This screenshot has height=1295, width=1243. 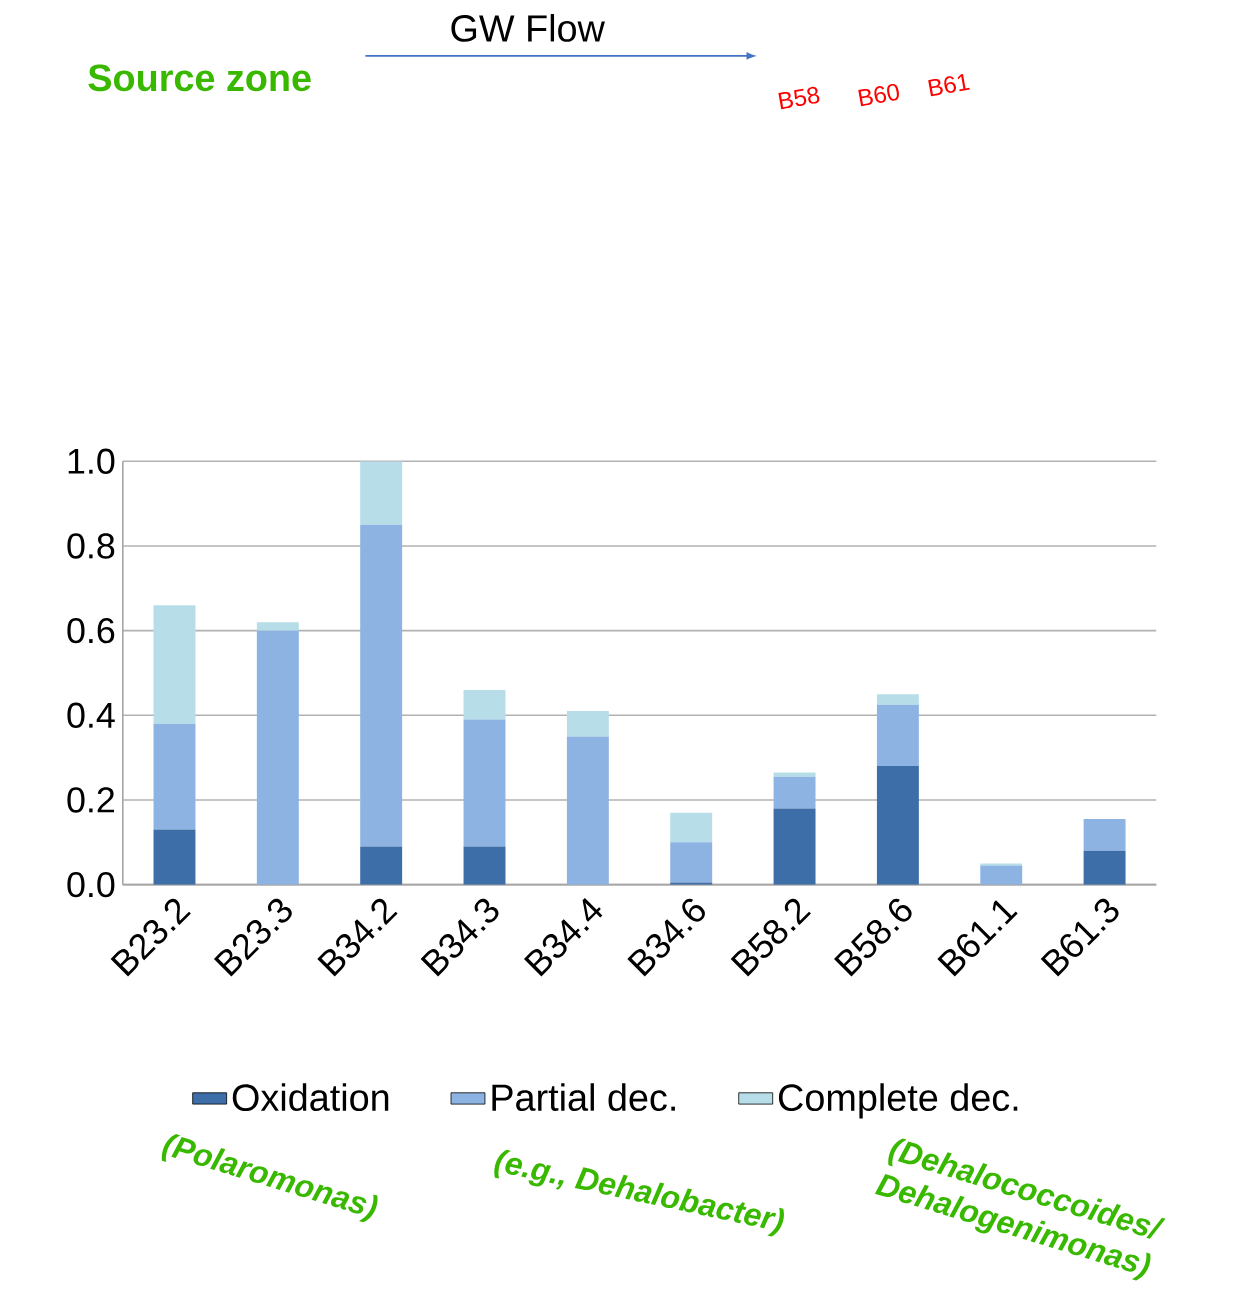 I want to click on legend-label: Partial dec., so click(x=583, y=1097).